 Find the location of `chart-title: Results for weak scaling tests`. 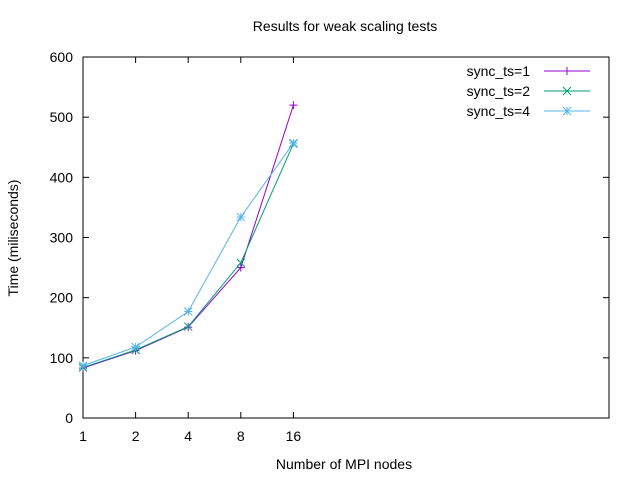

chart-title: Results for weak scaling tests is located at coordinates (345, 26).